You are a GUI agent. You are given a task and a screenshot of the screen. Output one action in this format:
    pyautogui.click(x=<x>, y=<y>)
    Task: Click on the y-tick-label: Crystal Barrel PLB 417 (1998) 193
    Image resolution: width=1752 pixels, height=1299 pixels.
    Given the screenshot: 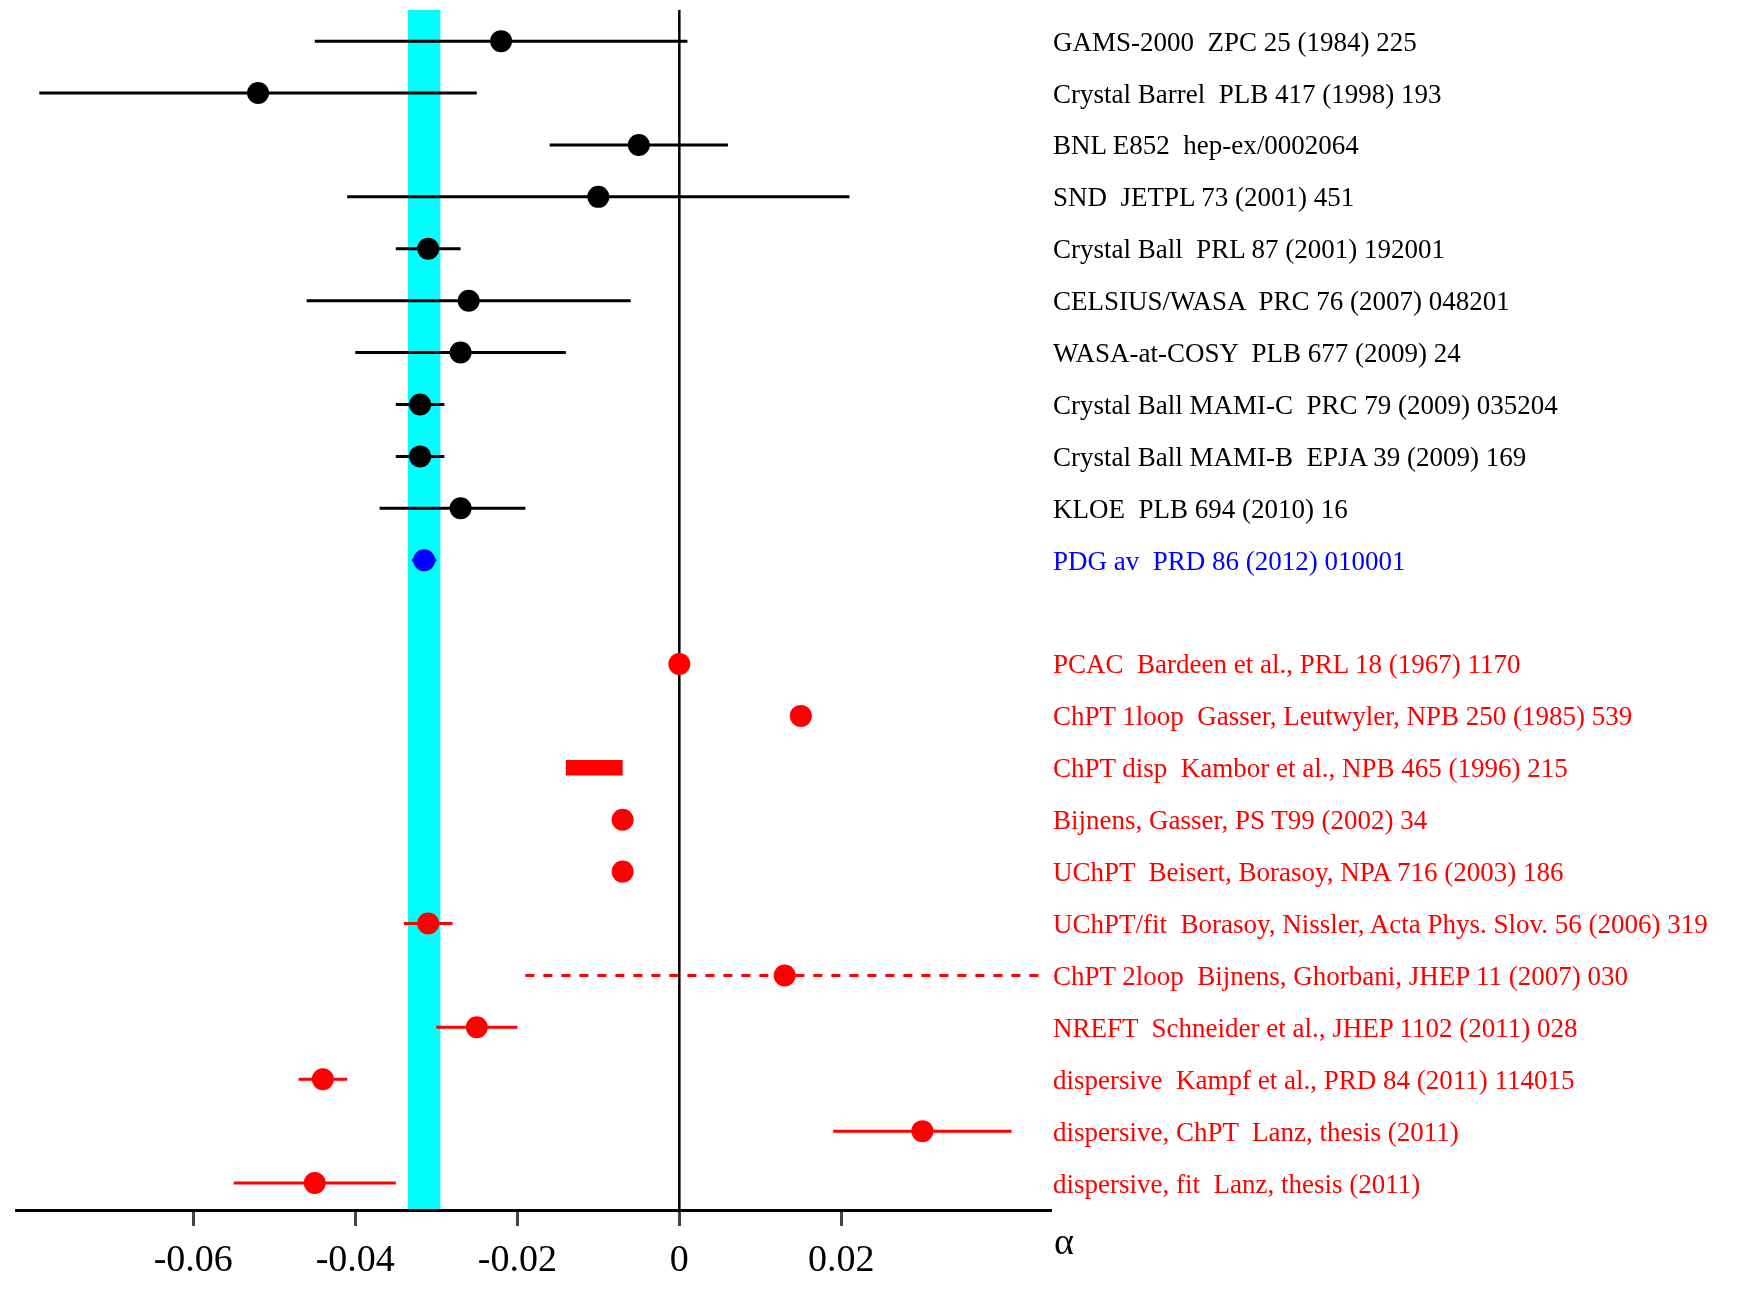 What is the action you would take?
    pyautogui.click(x=1247, y=93)
    